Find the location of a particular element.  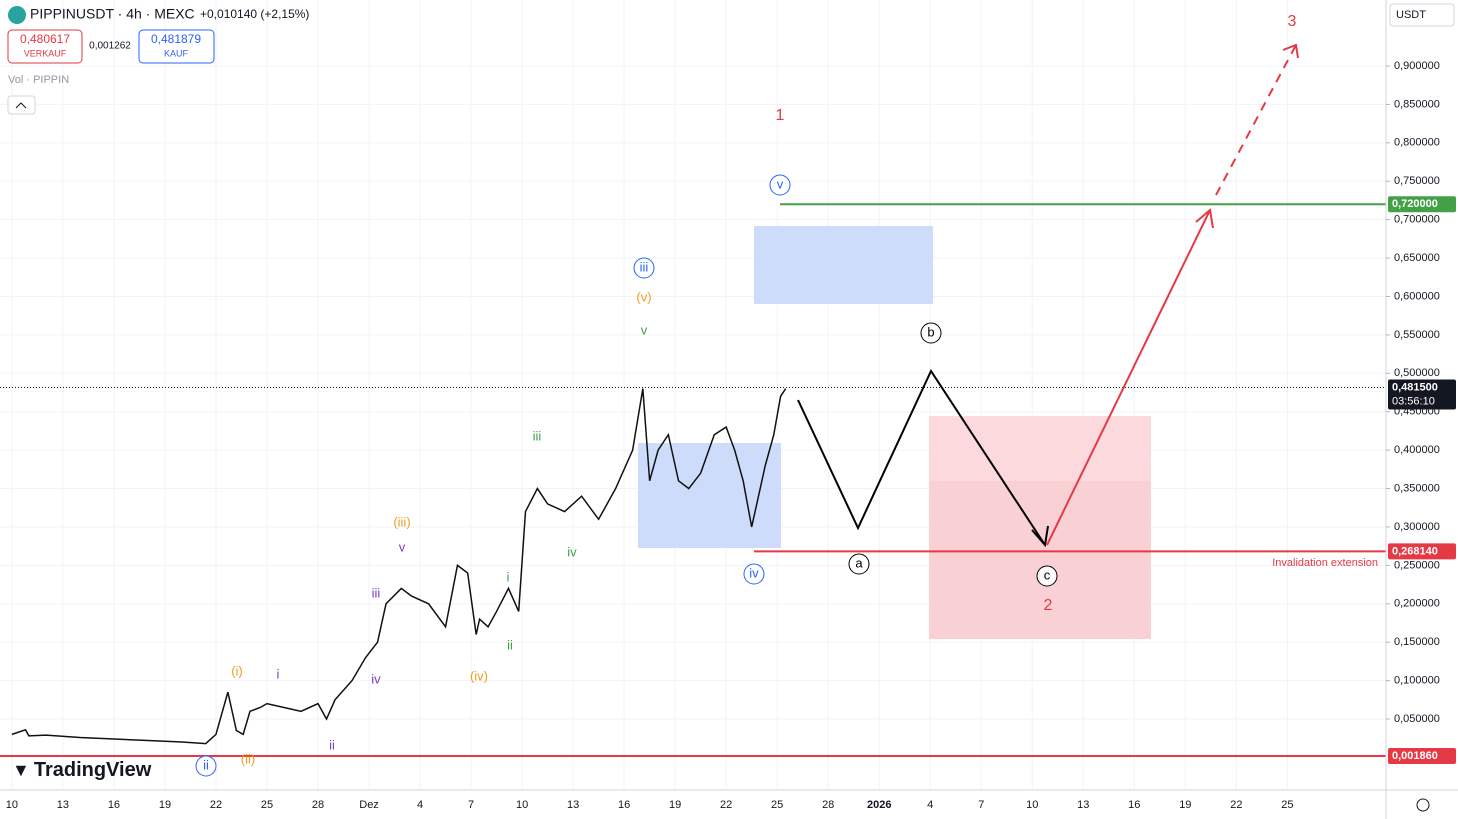

settings-icon is located at coordinates (1423, 805).